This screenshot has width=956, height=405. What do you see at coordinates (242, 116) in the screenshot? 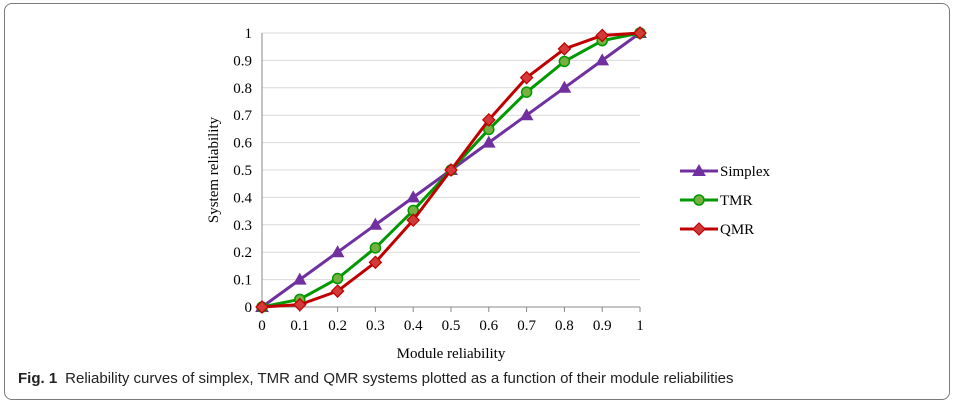
I see `y-tick-label: 0.7` at bounding box center [242, 116].